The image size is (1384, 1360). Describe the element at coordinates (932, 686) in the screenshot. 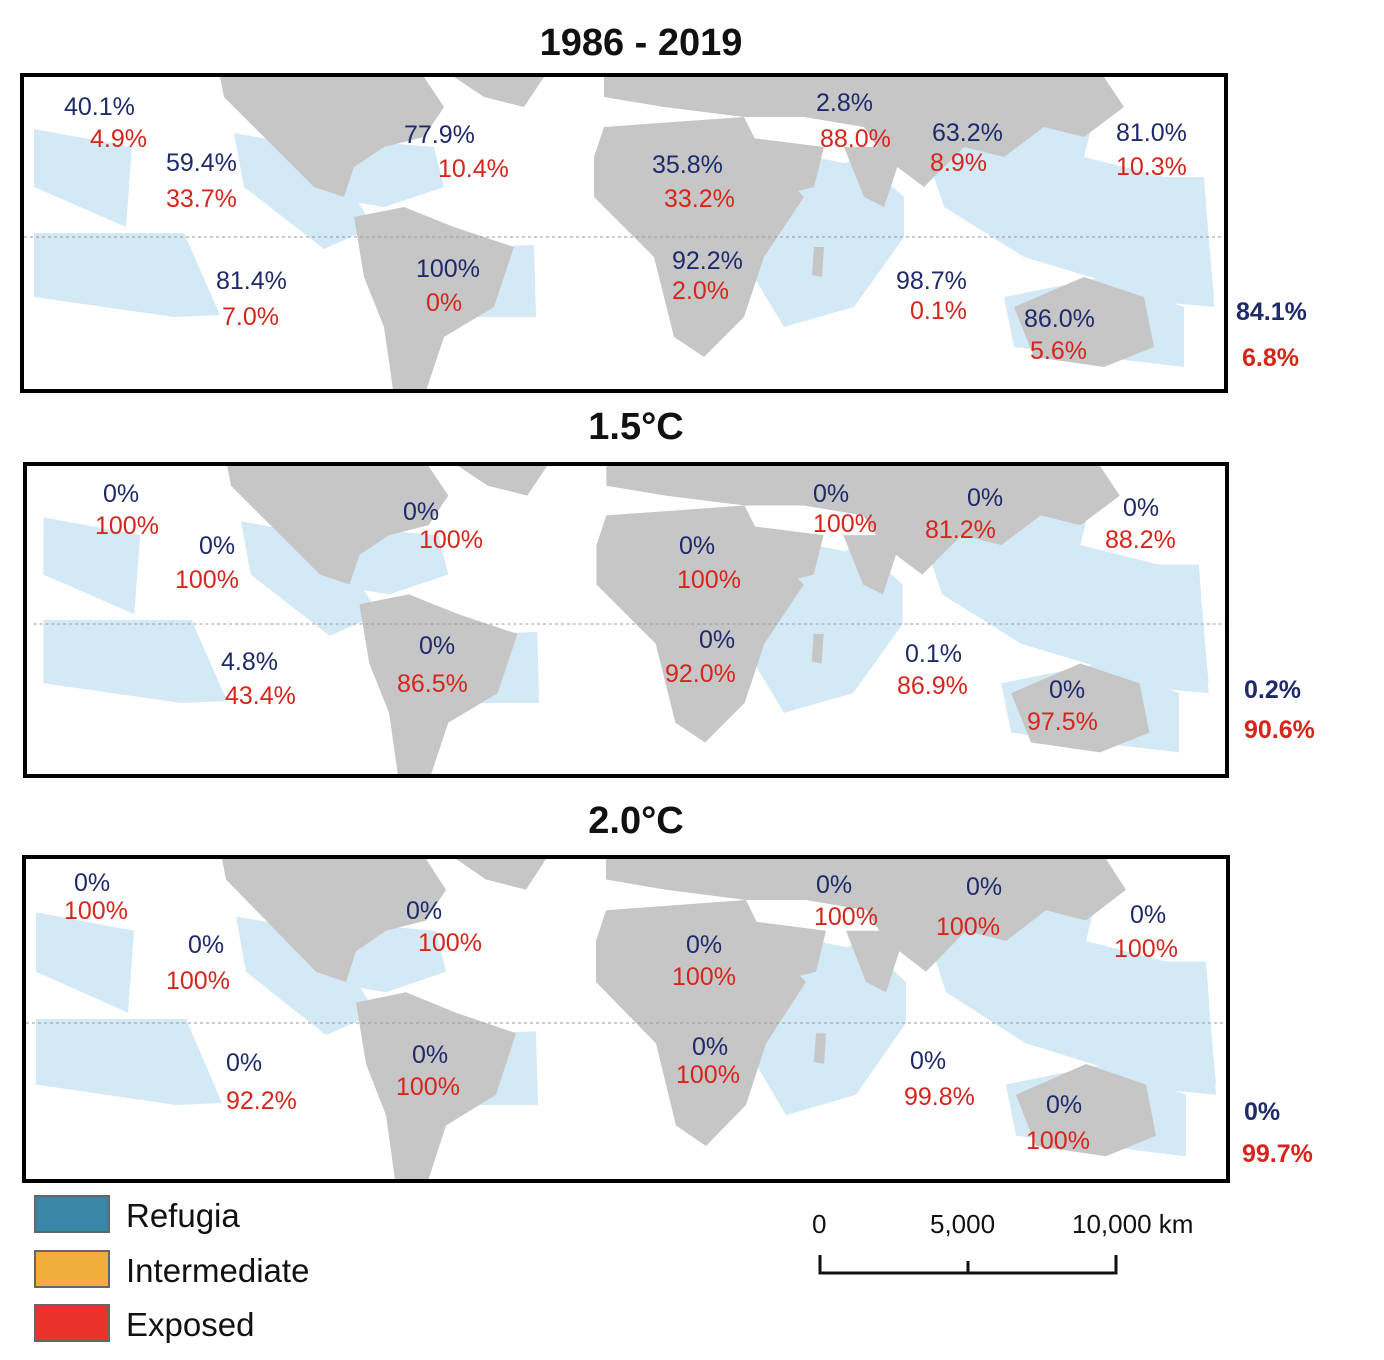

I see `region-exposed-label: 86.9%` at that location.